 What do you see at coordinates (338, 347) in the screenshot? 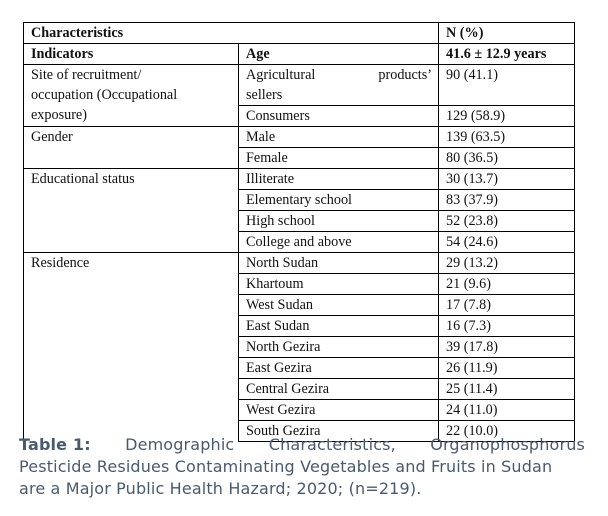
I see `category-cell: North Gezira` at bounding box center [338, 347].